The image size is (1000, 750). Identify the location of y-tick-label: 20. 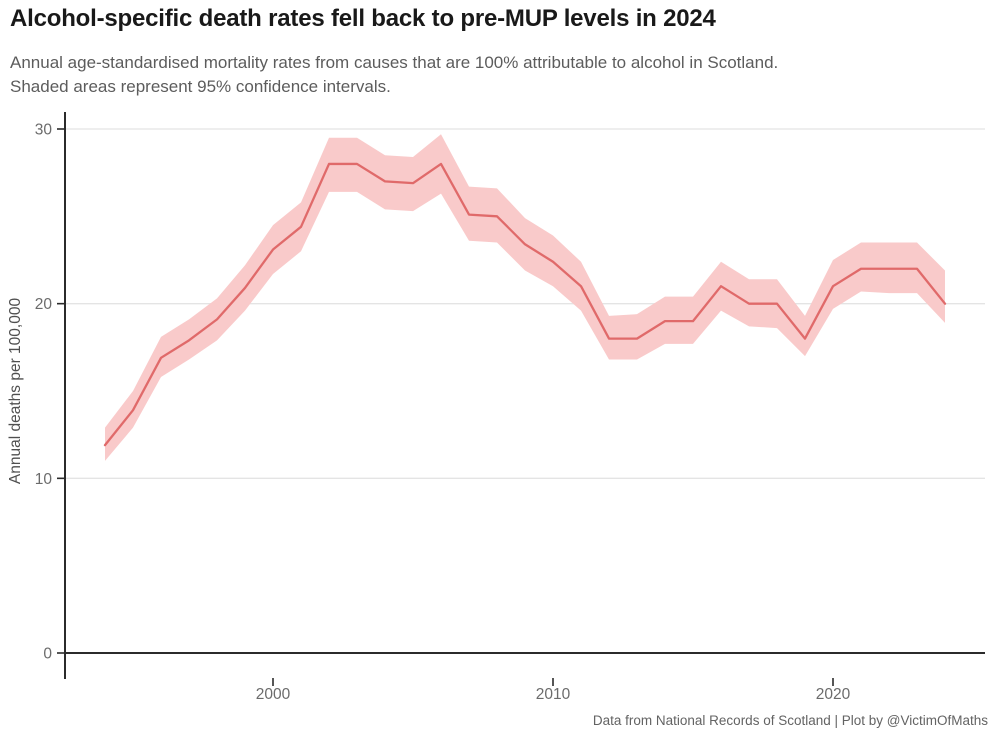
(44, 304).